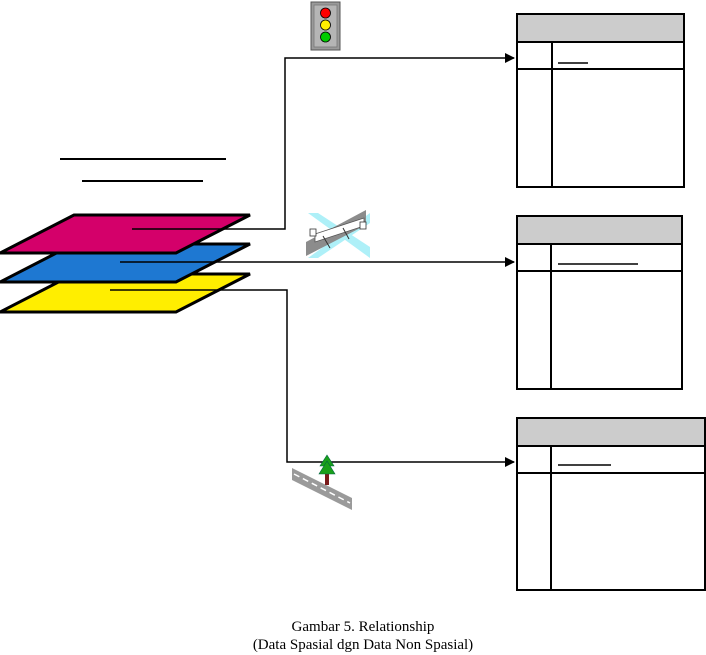  What do you see at coordinates (125, 234) in the screenshot?
I see `layer-magenta` at bounding box center [125, 234].